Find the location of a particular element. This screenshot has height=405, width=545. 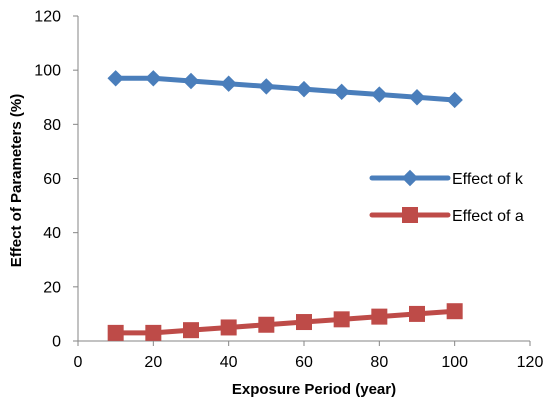

y-tick-label: 80 is located at coordinates (52, 125).